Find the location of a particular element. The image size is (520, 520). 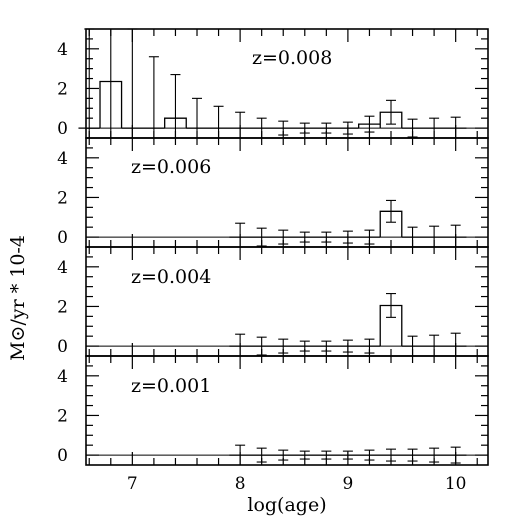

x-tick-label: 8 is located at coordinates (240, 484).